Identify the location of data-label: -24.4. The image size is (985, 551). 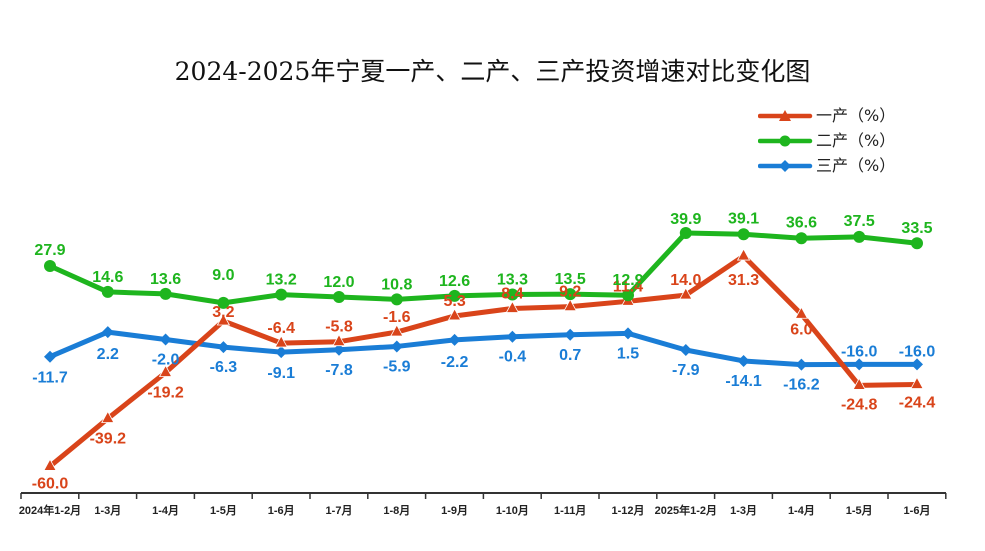
(917, 402).